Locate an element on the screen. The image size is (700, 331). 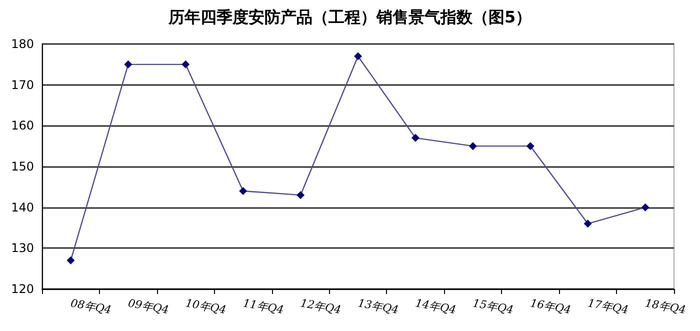
x-tick-label: 09年Q4 is located at coordinates (148, 306).